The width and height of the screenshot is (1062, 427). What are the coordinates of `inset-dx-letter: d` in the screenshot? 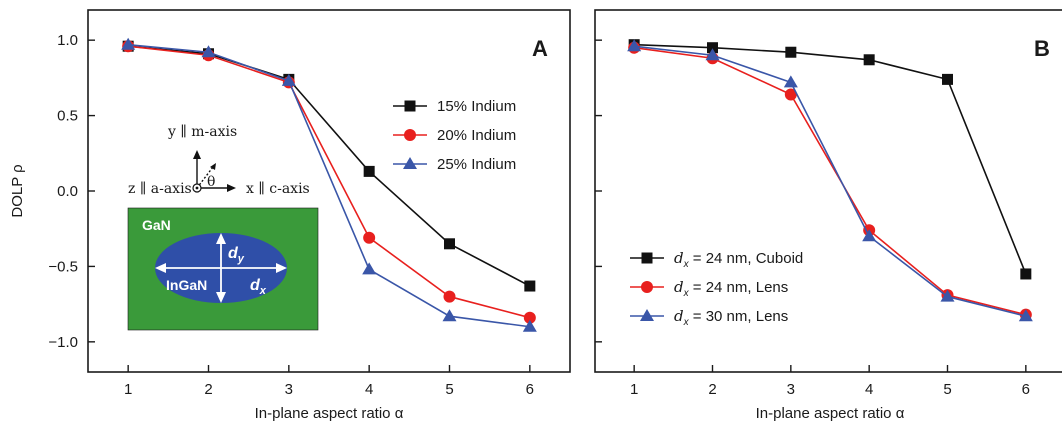 It's located at (255, 285).